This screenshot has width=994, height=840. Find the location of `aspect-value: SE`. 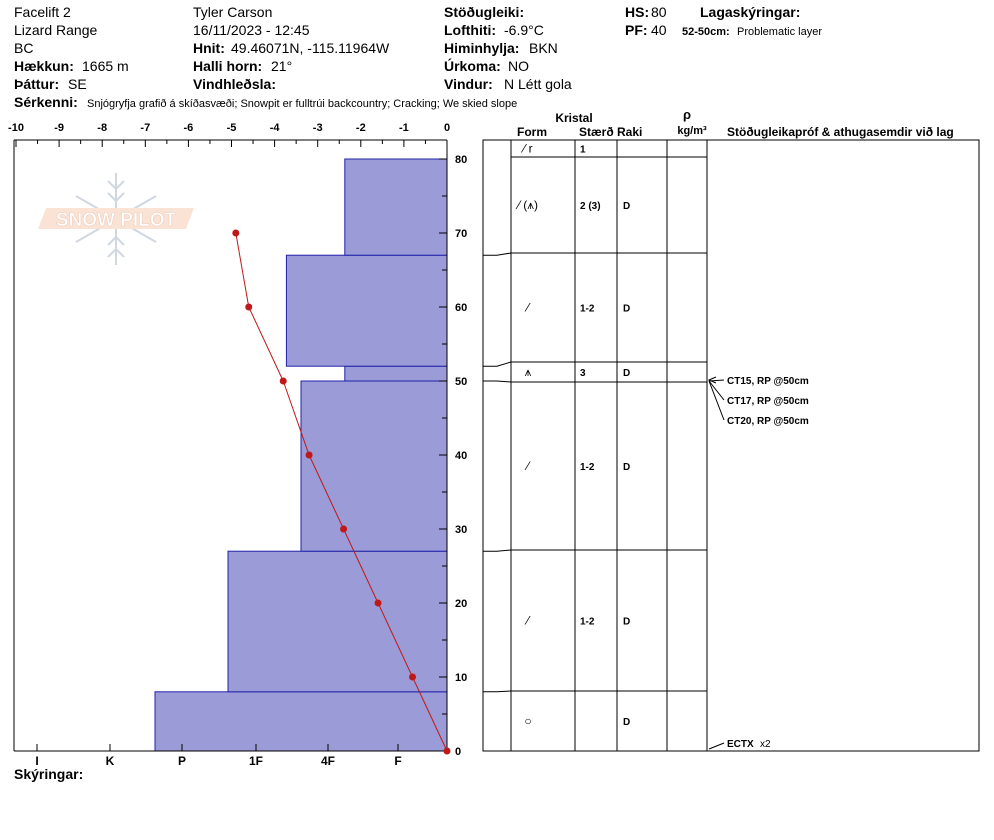

aspect-value: SE is located at coordinates (77, 84).